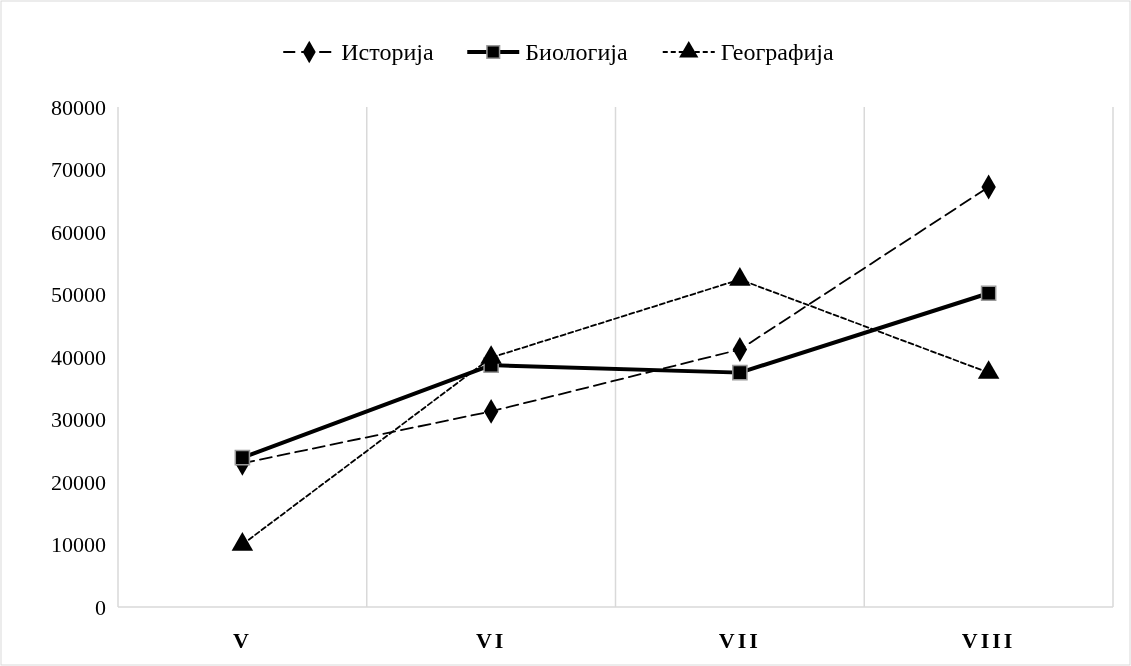 The height and width of the screenshot is (666, 1131). What do you see at coordinates (777, 52) in the screenshot?
I see `legend-label: Географија` at bounding box center [777, 52].